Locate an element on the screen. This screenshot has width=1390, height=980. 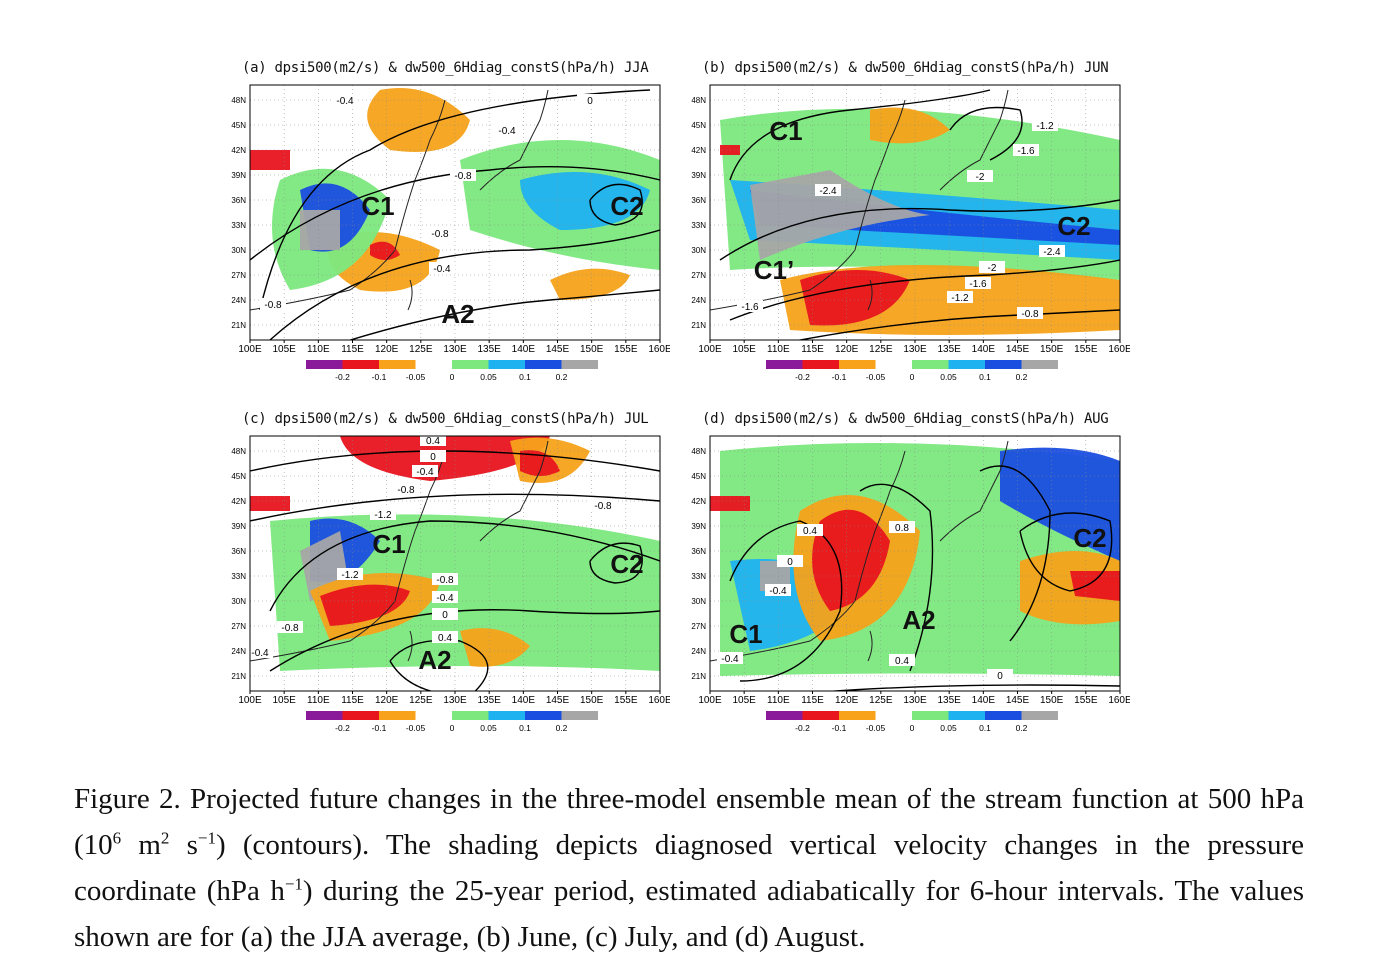
region-annotation: C2 is located at coordinates (1089, 538).